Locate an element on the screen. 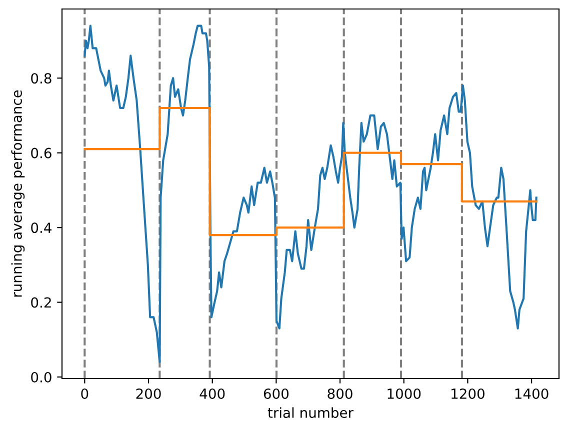  x-tick-label: 200 is located at coordinates (148, 393).